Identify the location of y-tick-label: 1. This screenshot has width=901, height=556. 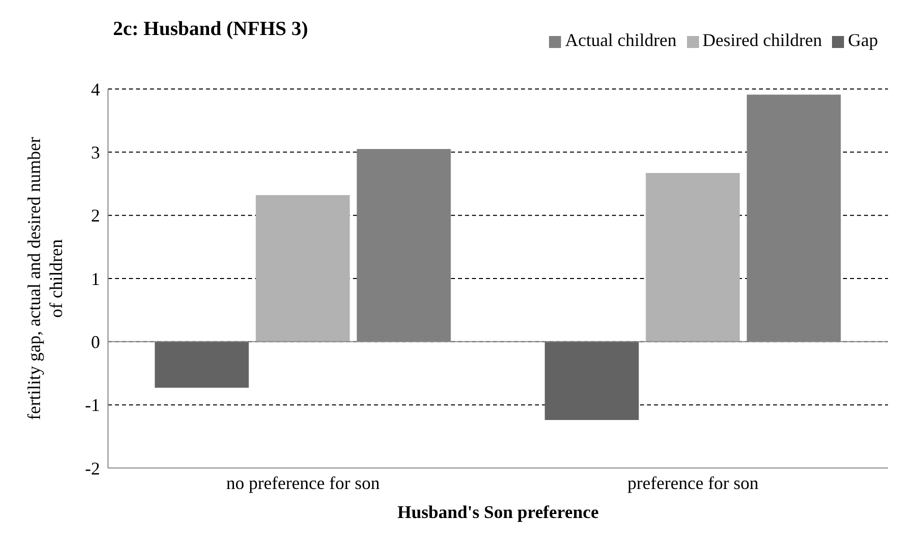
(95, 278).